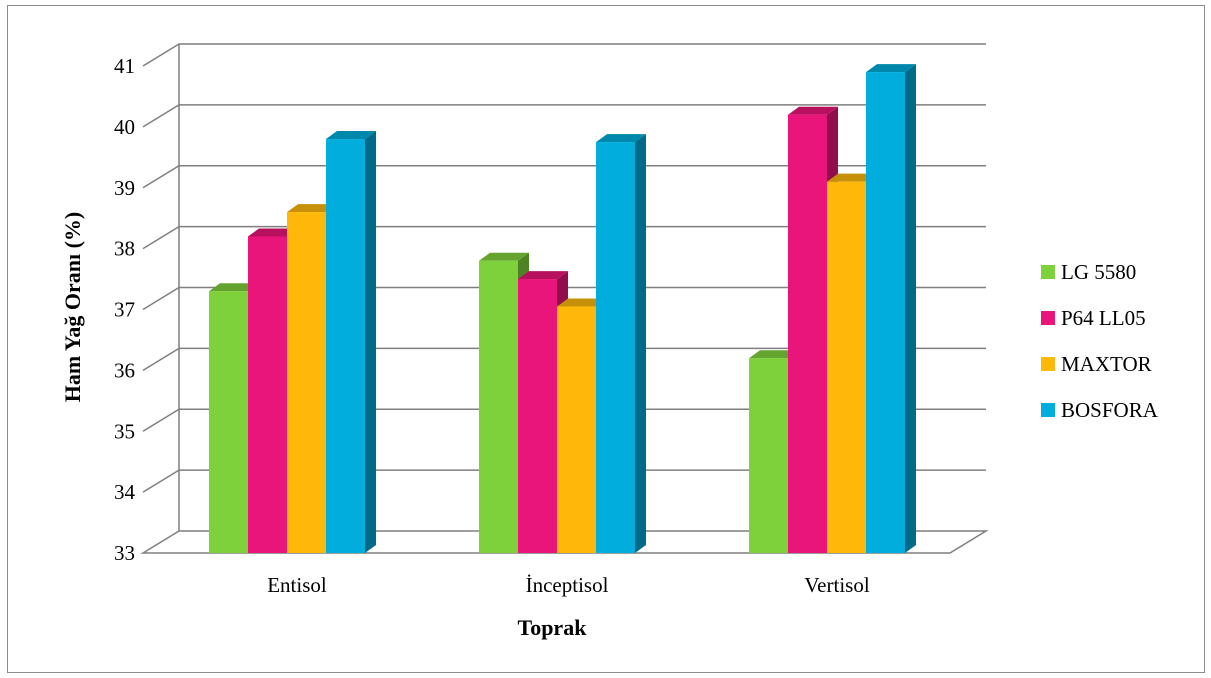 This screenshot has width=1211, height=678. I want to click on x-category-label: Vertisol, so click(836, 585).